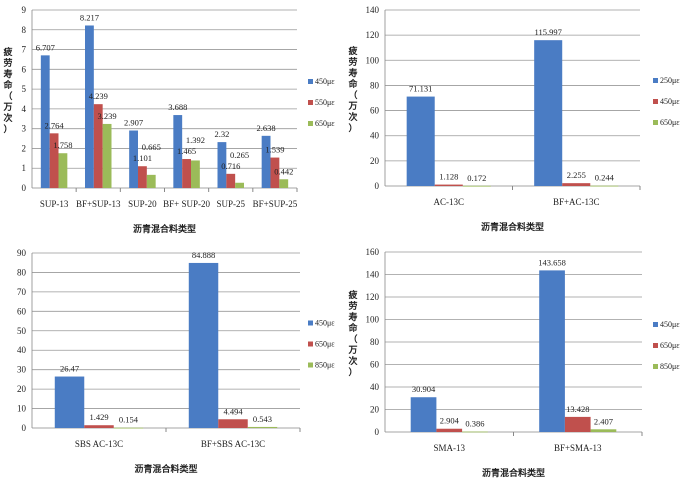 The width and height of the screenshot is (690, 484). What do you see at coordinates (98, 96) in the screenshot?
I see `data-label: 4.239` at bounding box center [98, 96].